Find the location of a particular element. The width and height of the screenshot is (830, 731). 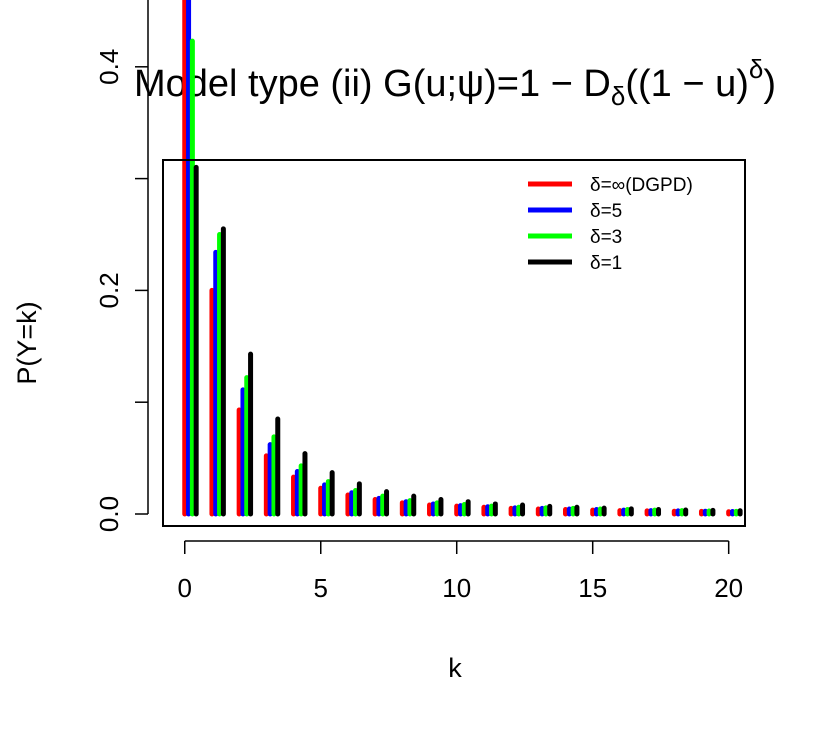

chart-title-middle-sup: δ is located at coordinates (756, 69).